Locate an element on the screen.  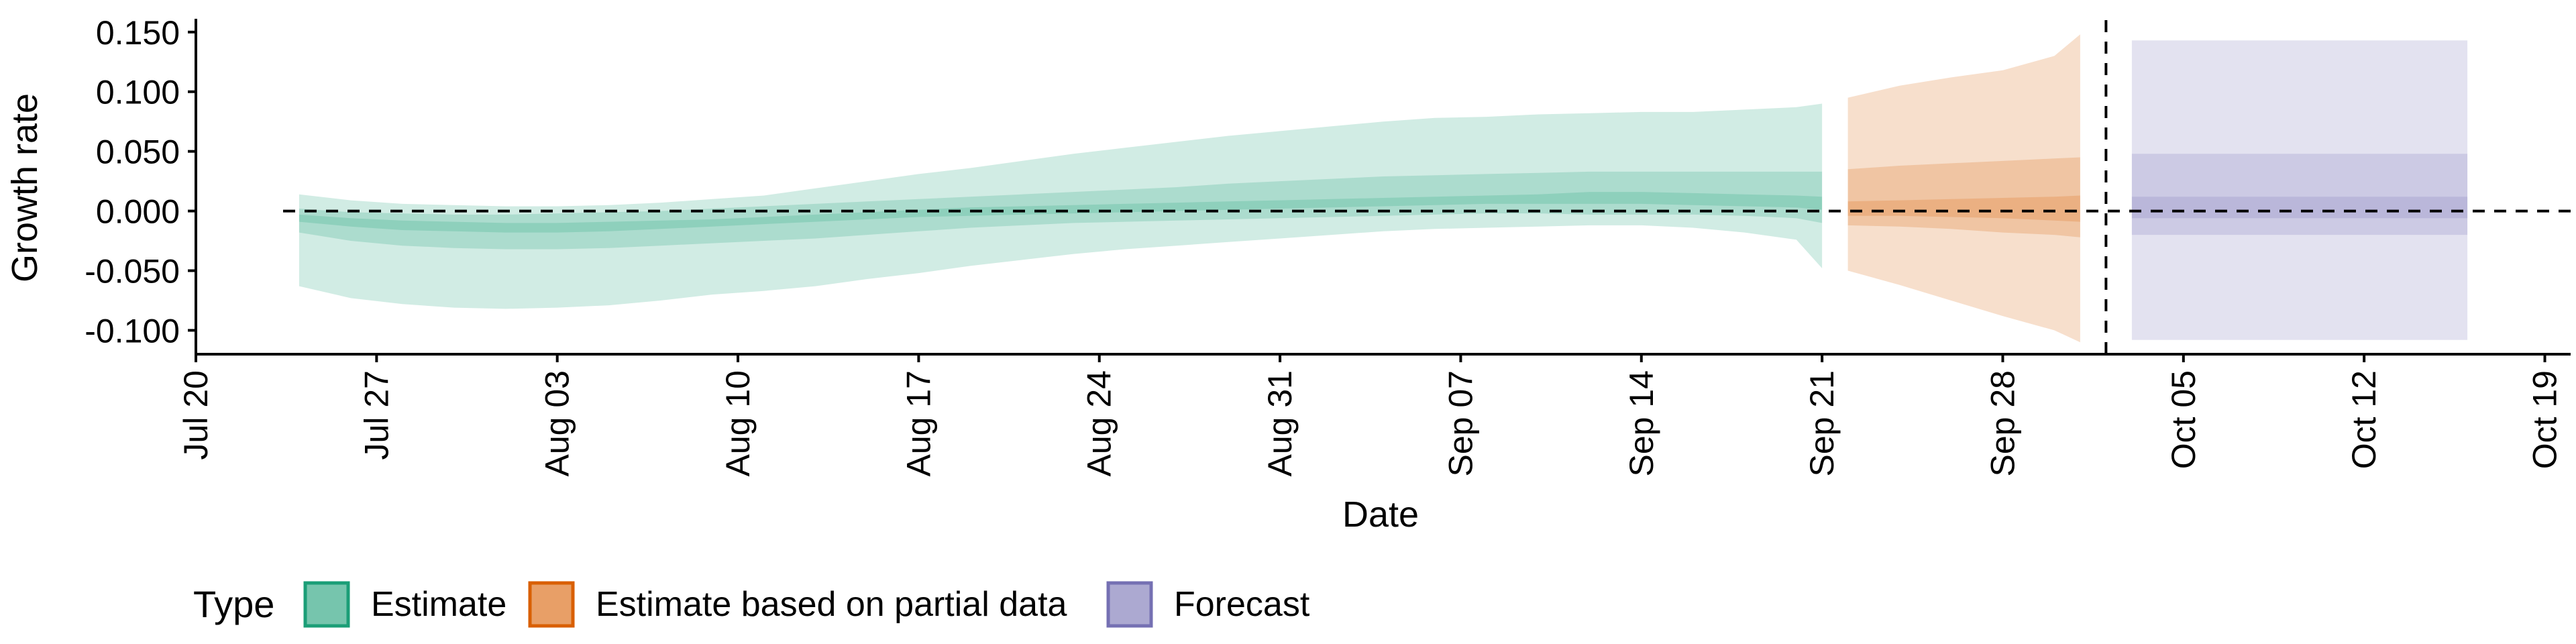
legend-label: Estimate based on partial data is located at coordinates (831, 604).